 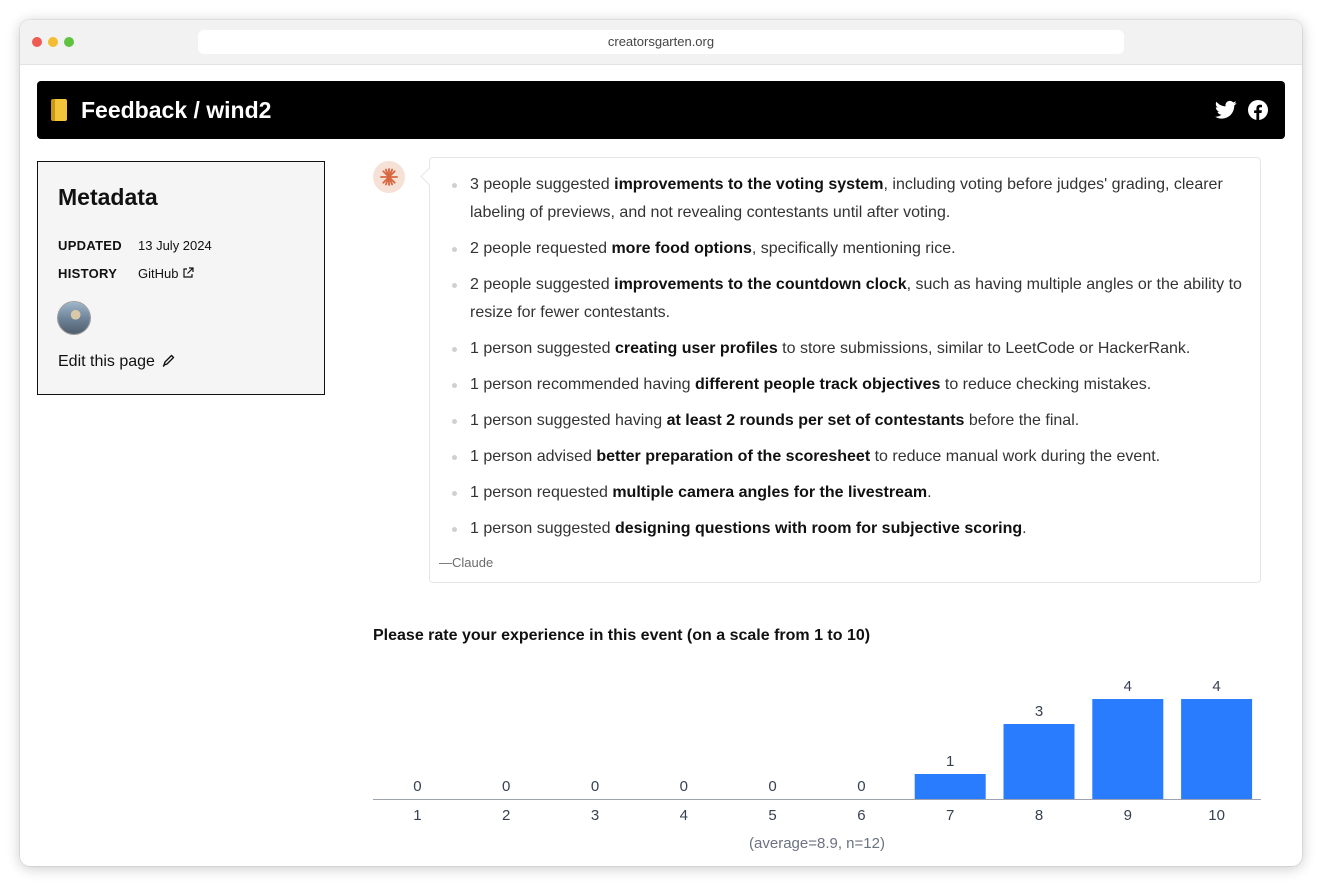 What do you see at coordinates (176, 110) in the screenshot?
I see `page-title: Feedback / wind2` at bounding box center [176, 110].